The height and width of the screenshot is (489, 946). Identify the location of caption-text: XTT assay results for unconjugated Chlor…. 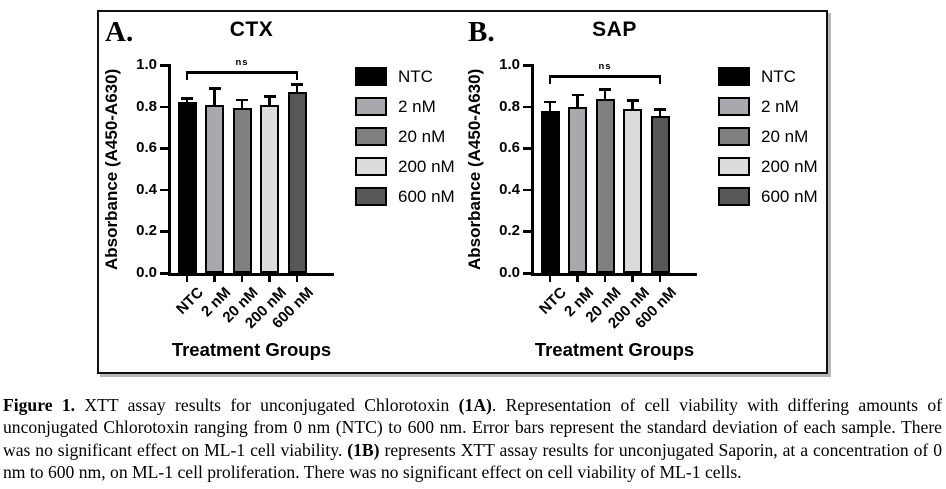
(267, 405).